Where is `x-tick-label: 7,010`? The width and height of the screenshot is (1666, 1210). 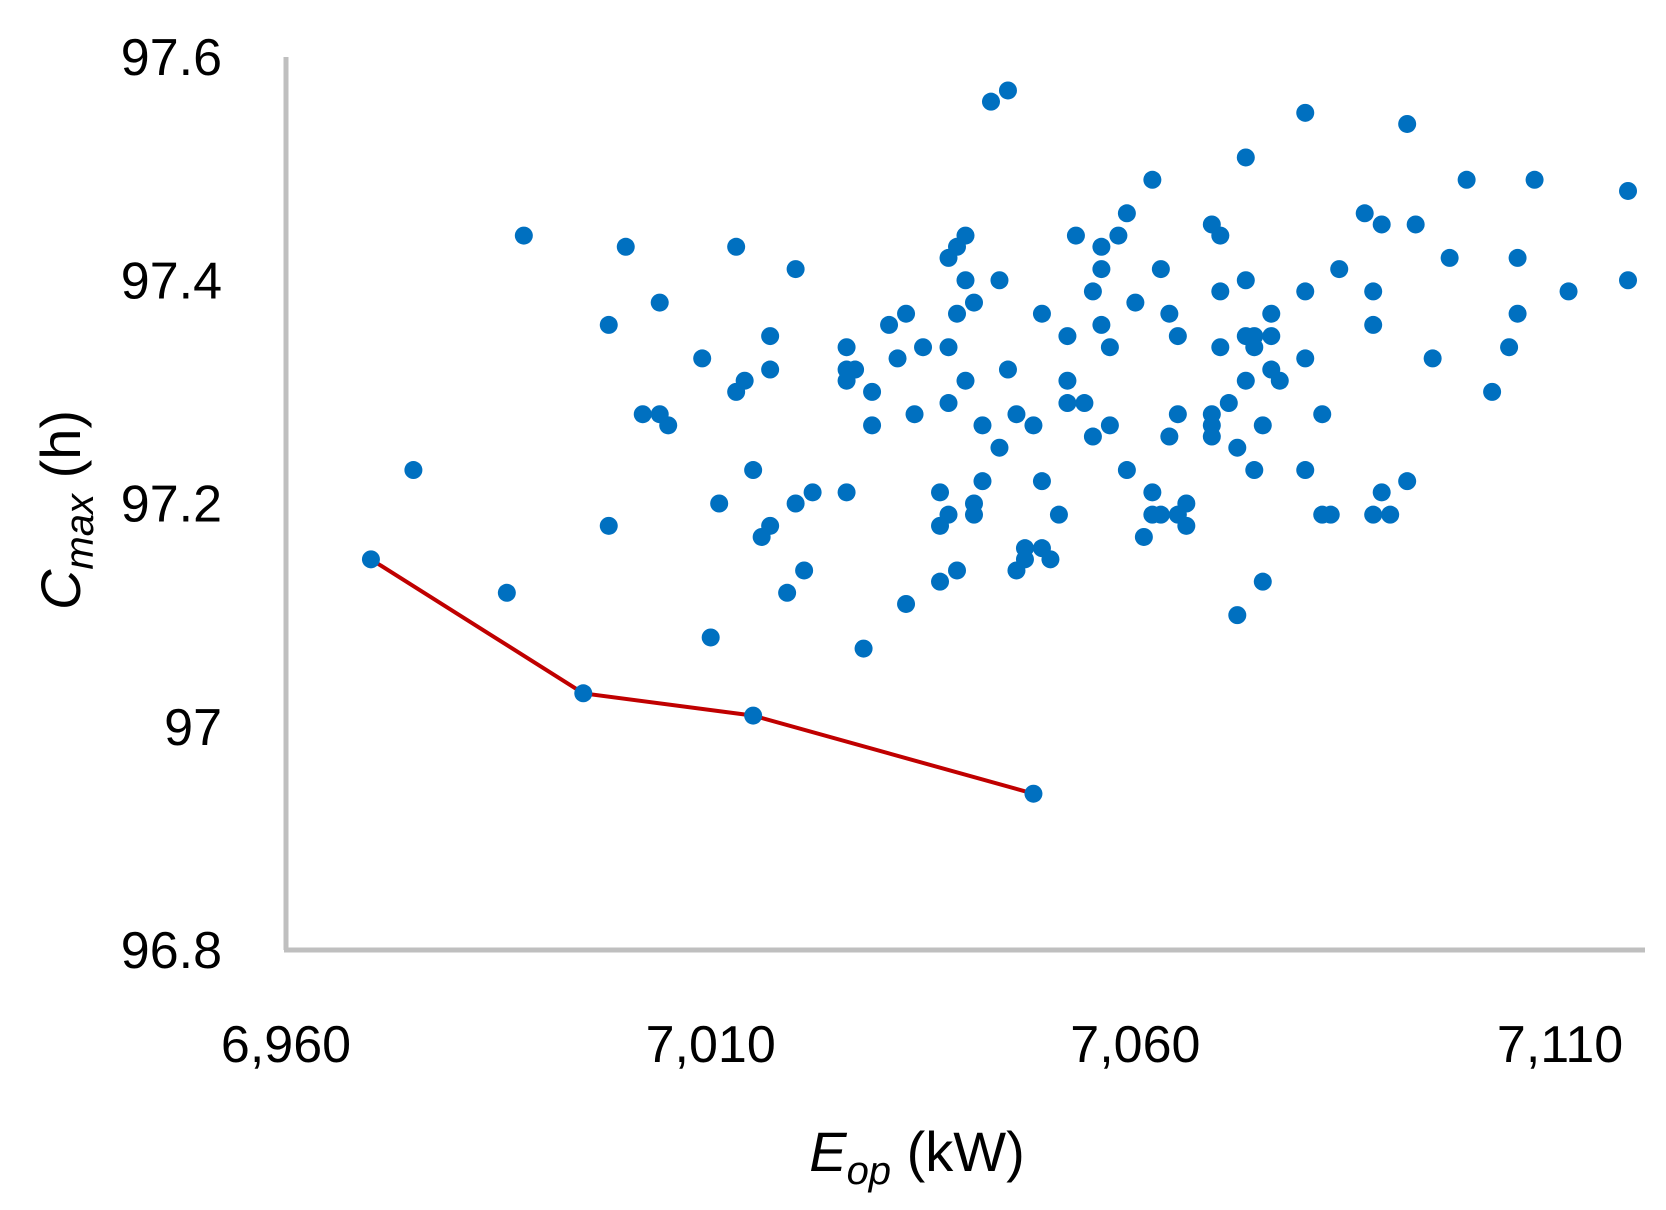
x-tick-label: 7,010 is located at coordinates (711, 1045).